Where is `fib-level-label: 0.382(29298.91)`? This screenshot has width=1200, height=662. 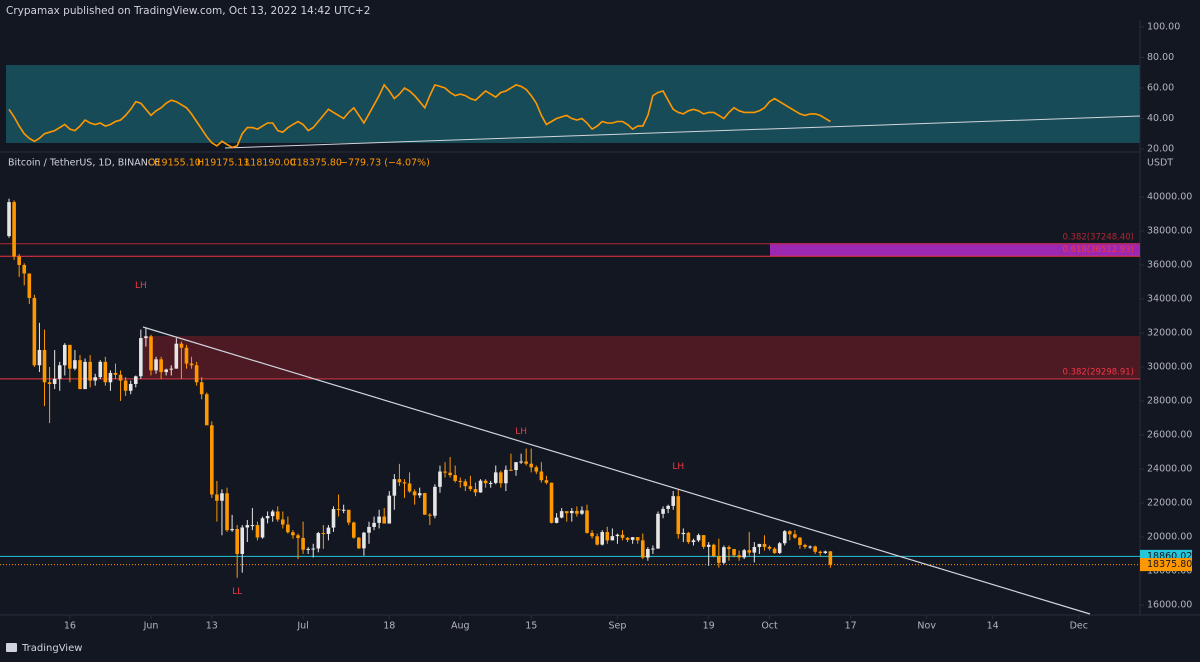 fib-level-label: 0.382(29298.91) is located at coordinates (1098, 372).